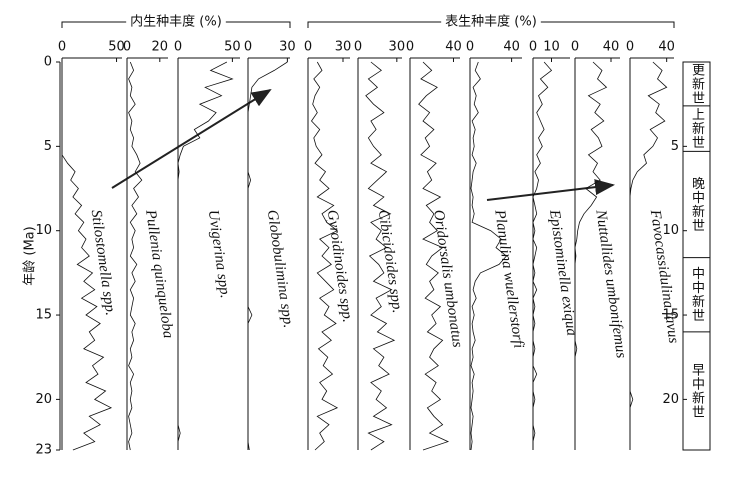 This screenshot has height=477, width=740. I want to click on species-label: Epistominella exiqua, so click(563, 272).